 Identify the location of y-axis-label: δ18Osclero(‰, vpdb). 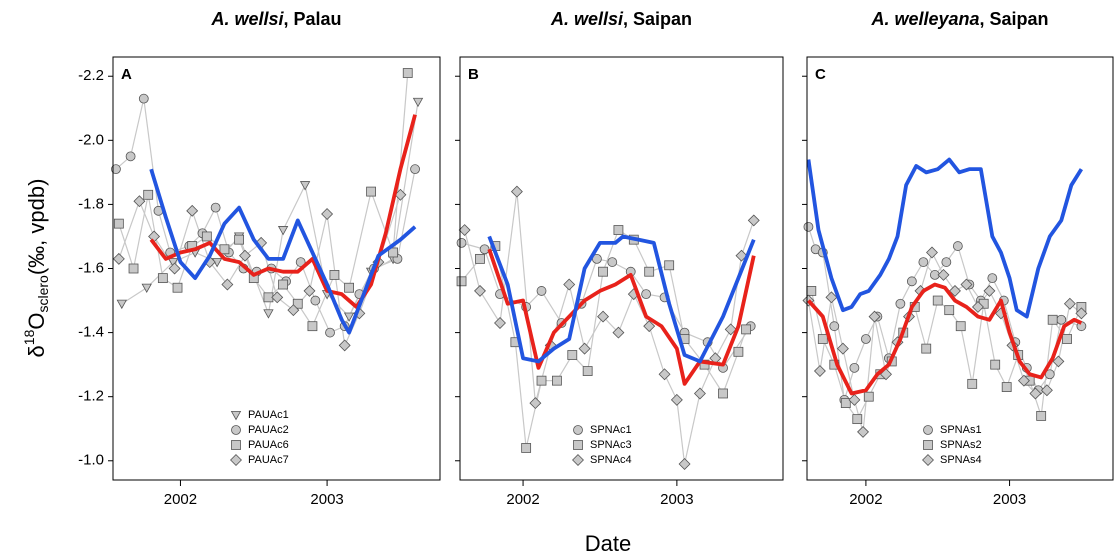
(36, 268).